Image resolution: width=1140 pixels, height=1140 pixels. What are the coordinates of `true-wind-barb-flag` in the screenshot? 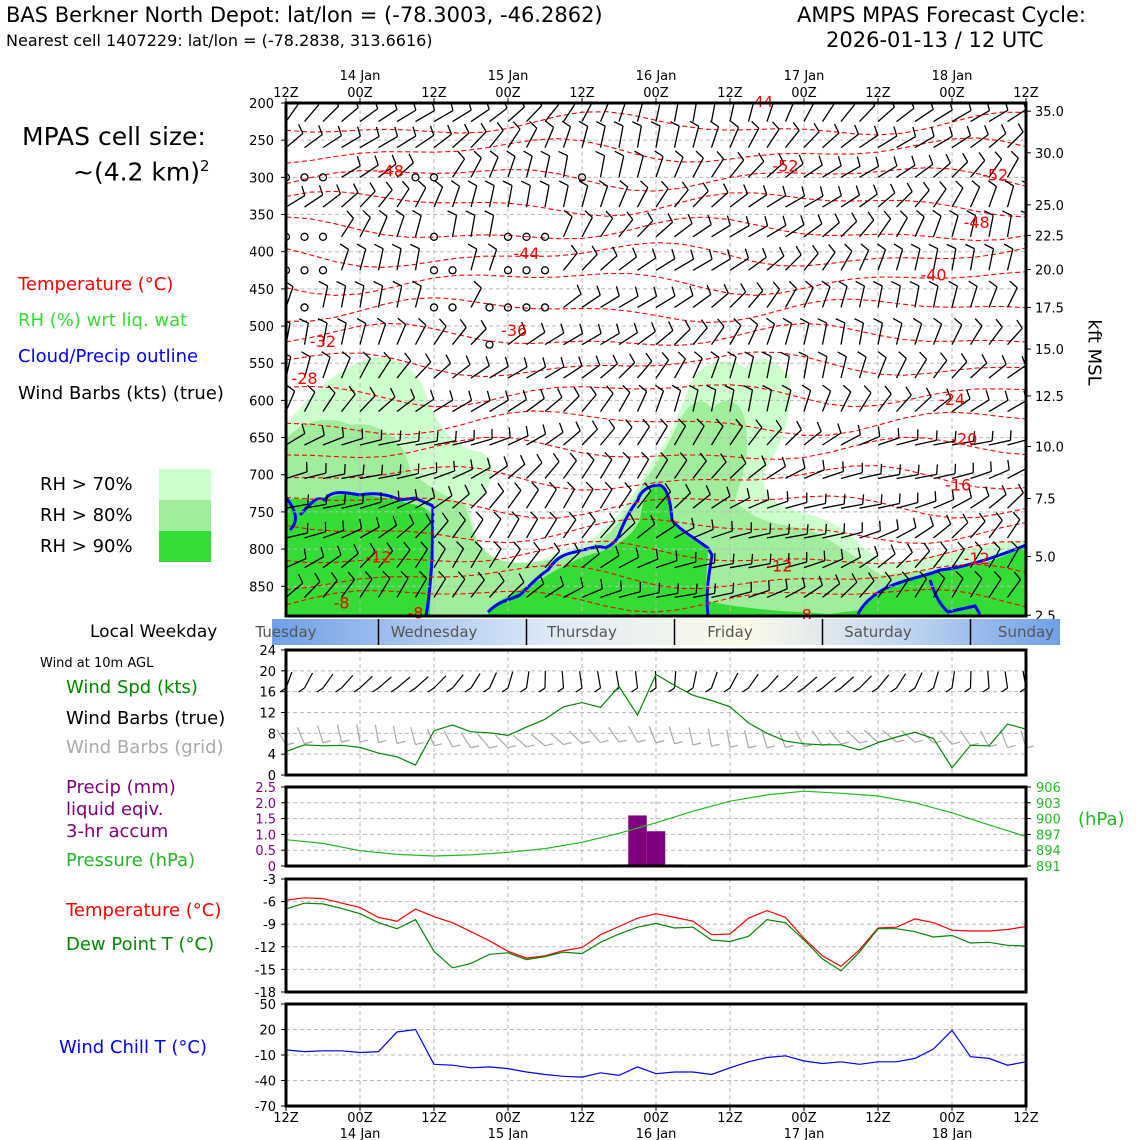 It's located at (394, 690).